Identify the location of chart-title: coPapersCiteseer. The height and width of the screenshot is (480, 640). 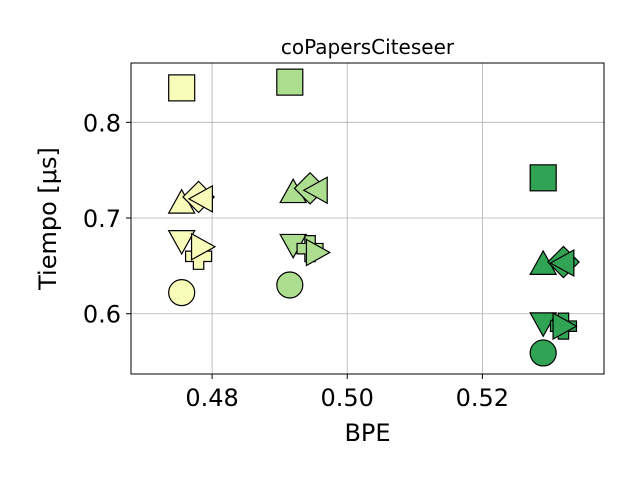
(368, 47).